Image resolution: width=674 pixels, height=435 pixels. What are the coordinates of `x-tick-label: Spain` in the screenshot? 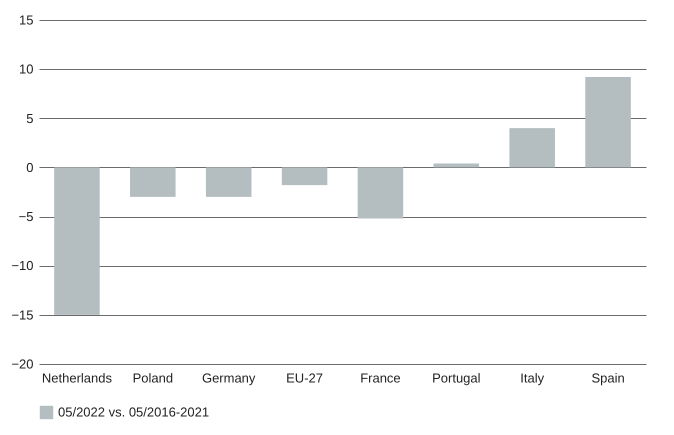 It's located at (608, 378).